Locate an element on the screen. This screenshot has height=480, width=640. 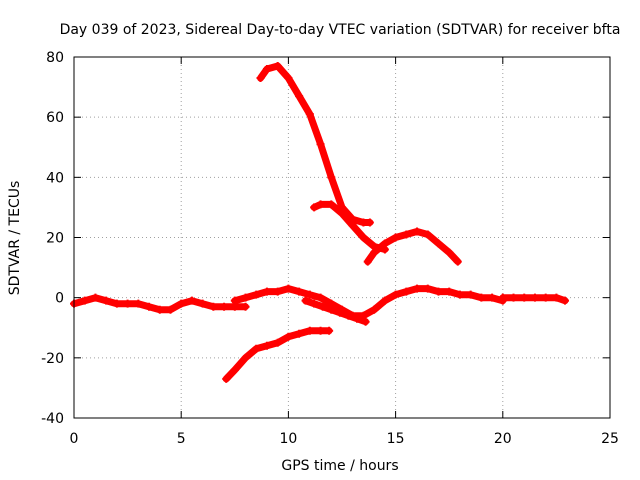
series-trace-peak is located at coordinates (315, 144).